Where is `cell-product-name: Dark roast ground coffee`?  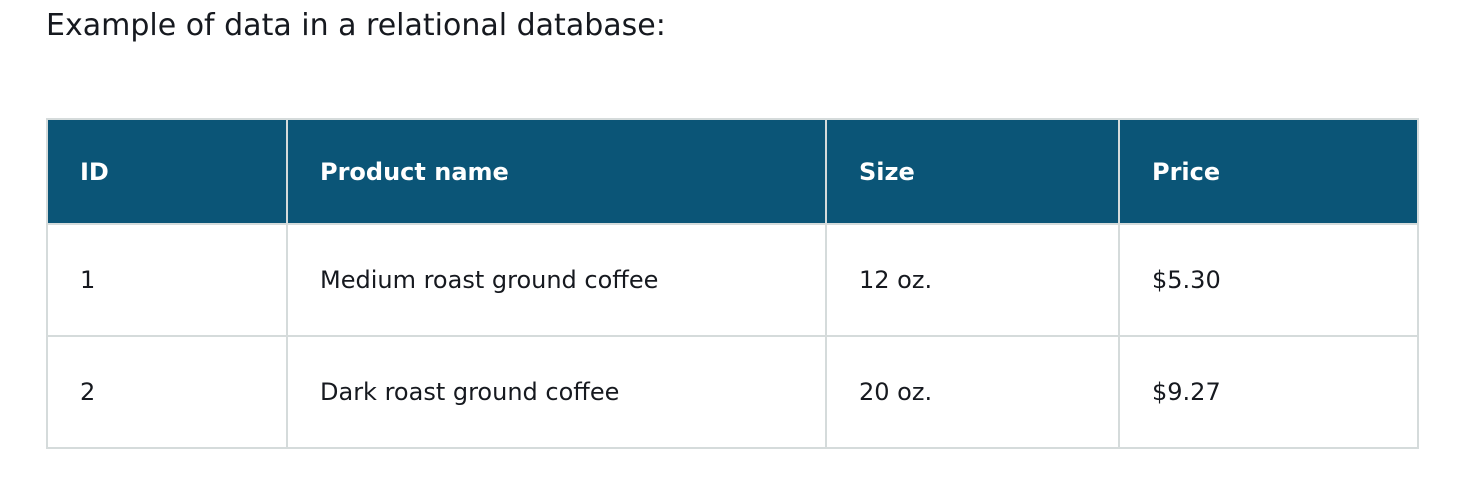
cell-product-name: Dark roast ground coffee is located at coordinates (556, 392).